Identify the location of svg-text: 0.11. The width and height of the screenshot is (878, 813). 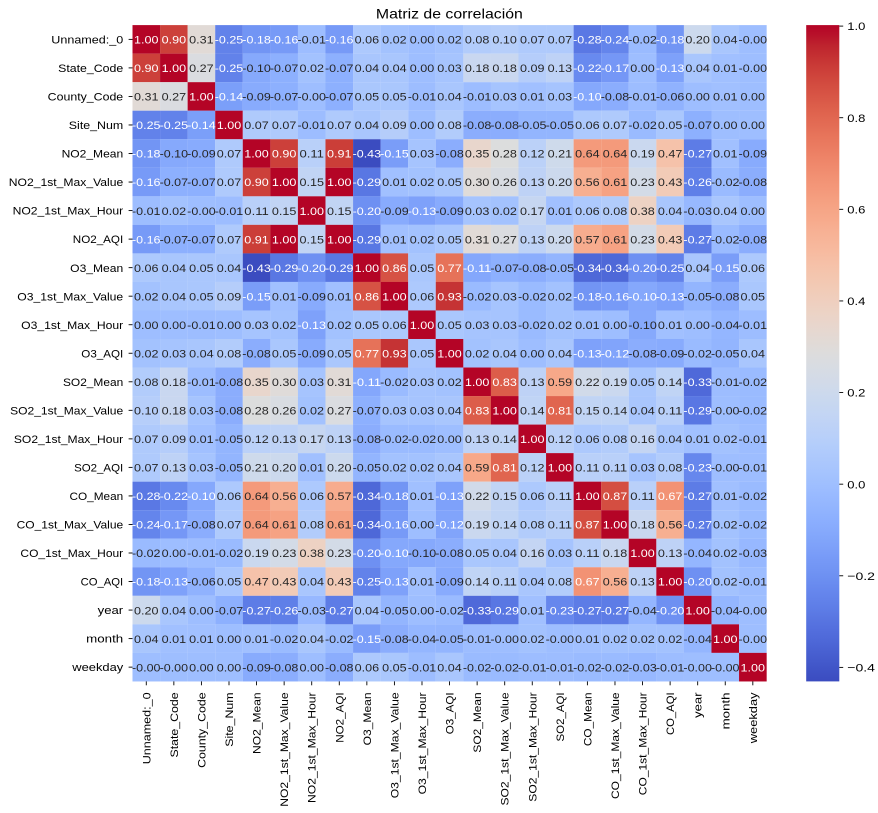
(587, 554).